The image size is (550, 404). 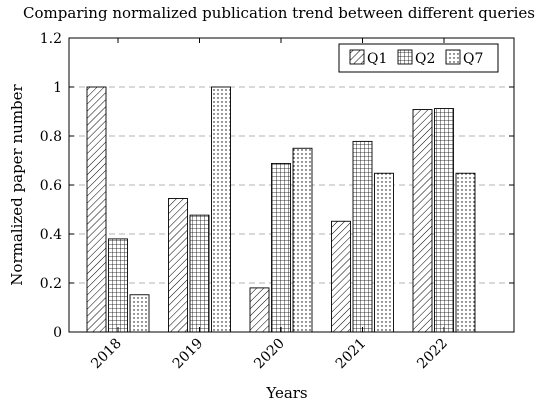 What do you see at coordinates (357, 57) in the screenshot?
I see `legend-swatch-q1` at bounding box center [357, 57].